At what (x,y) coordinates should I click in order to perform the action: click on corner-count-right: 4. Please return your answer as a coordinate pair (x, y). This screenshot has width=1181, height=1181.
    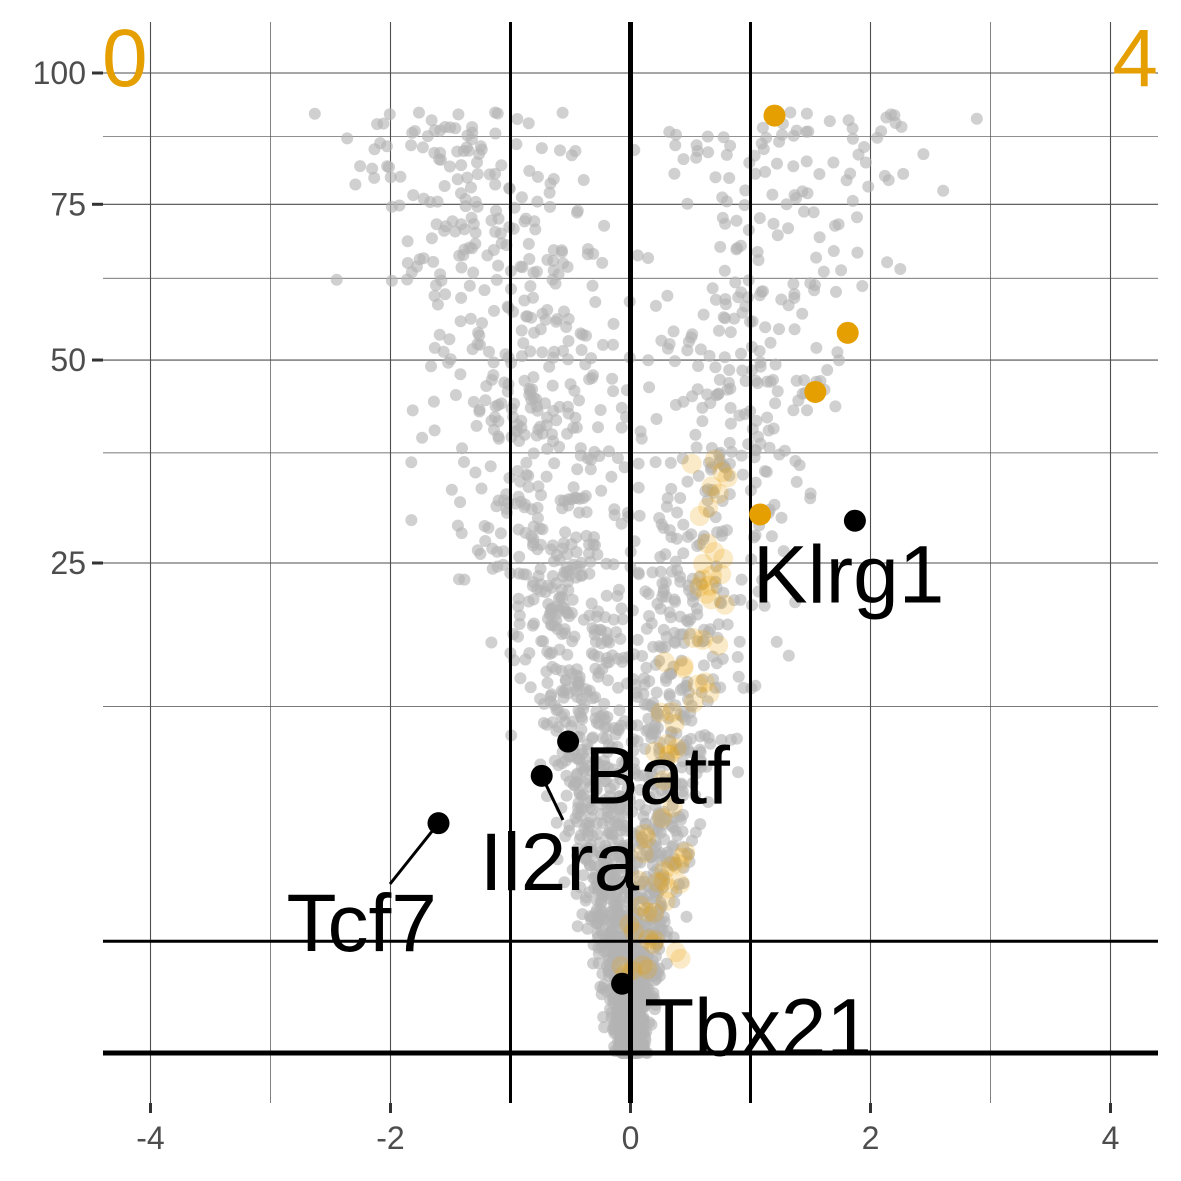
    Looking at the image, I should click on (1135, 58).